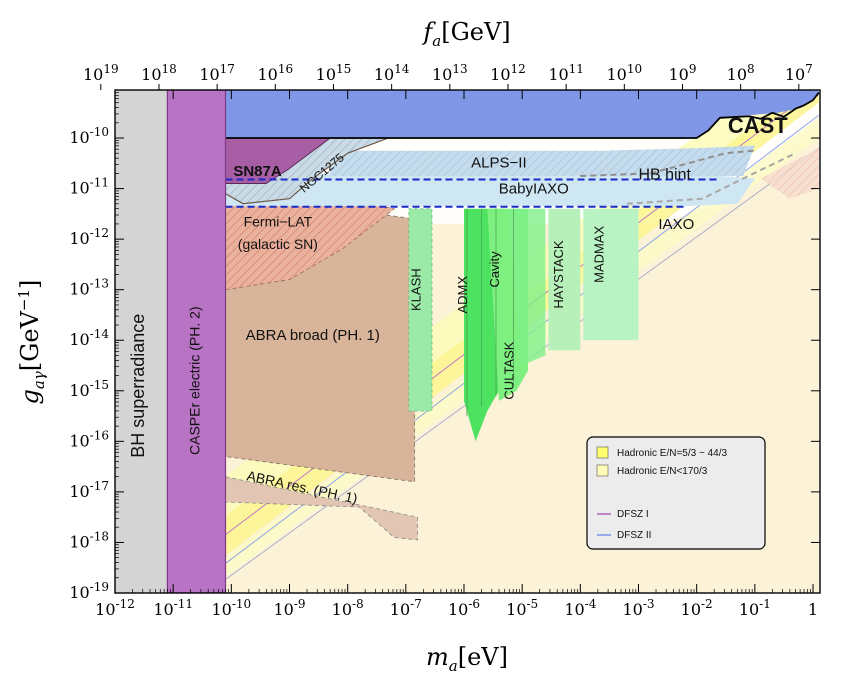 Image resolution: width=850 pixels, height=679 pixels. I want to click on y-tick-label: 10-11, so click(89, 187).